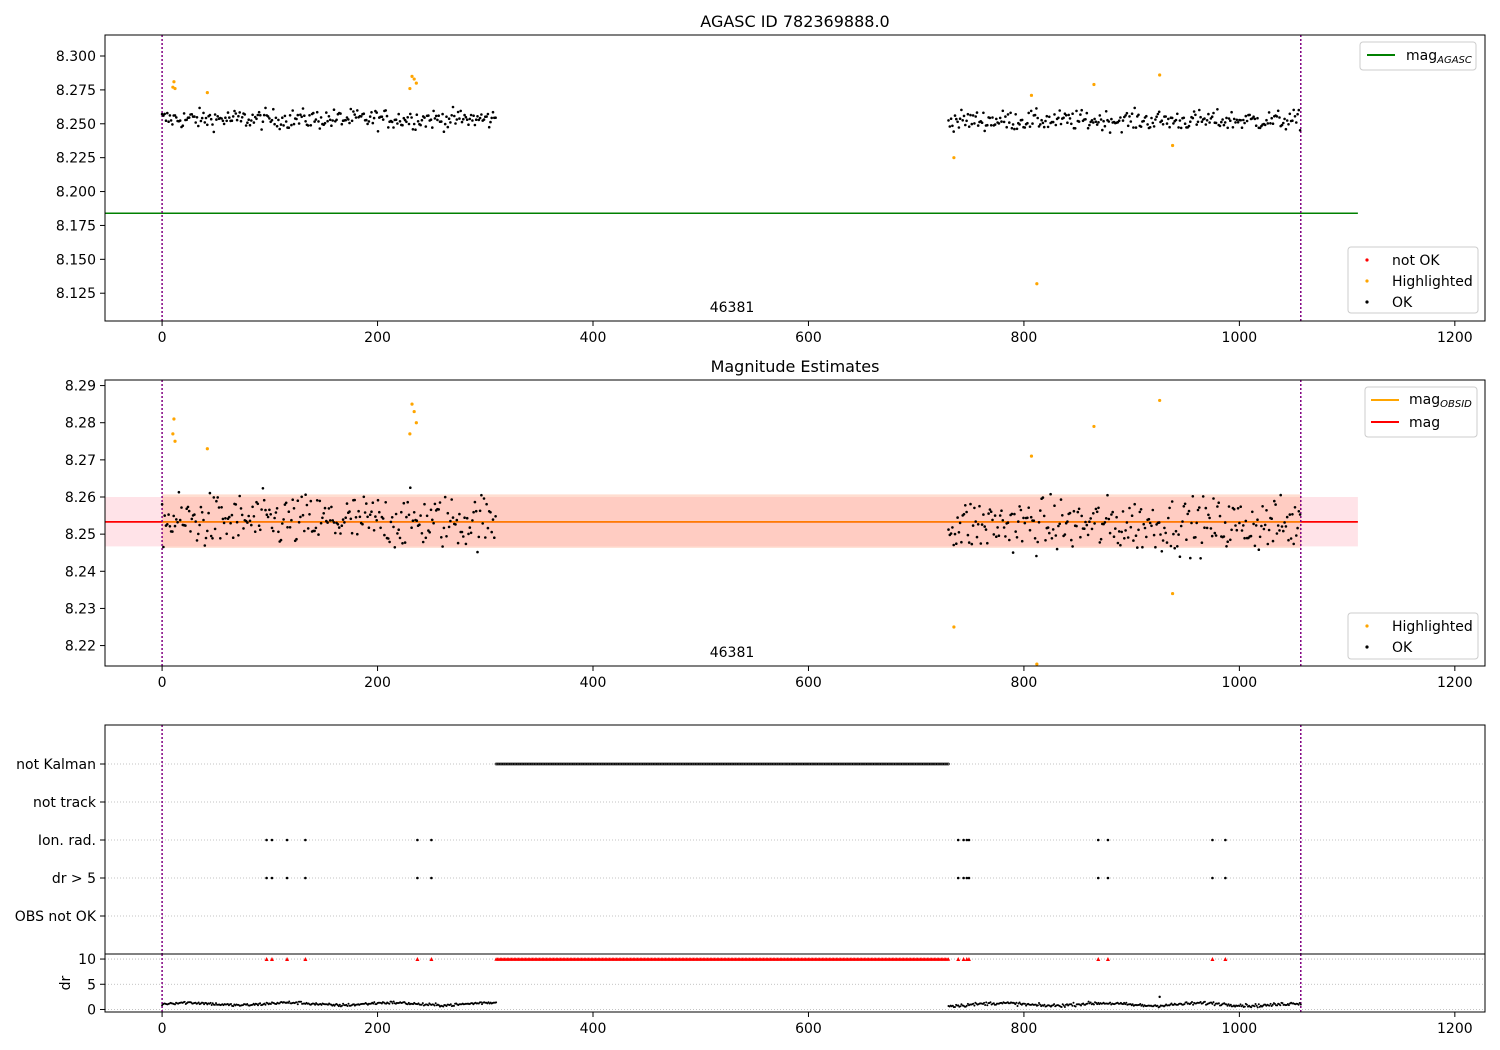 Image resolution: width=1500 pixels, height=1050 pixels. I want to click on y-tick-label: 8.25, so click(80, 535).